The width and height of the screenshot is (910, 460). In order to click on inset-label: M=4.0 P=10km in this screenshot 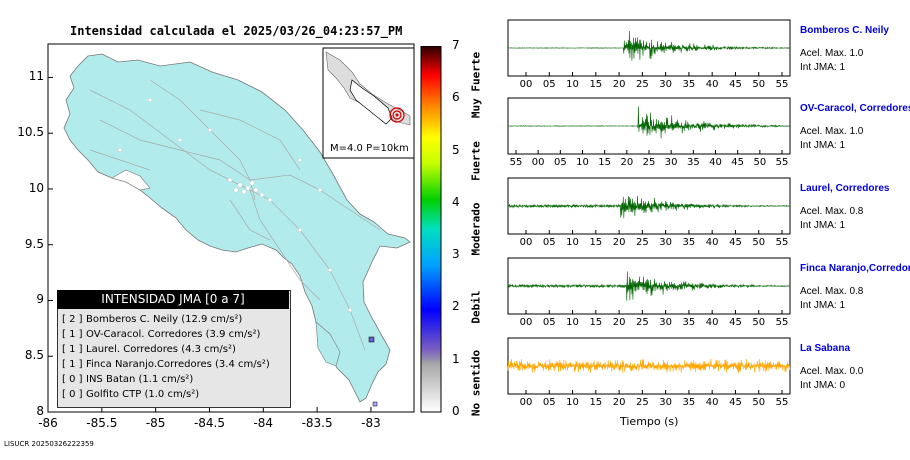, I will do `click(369, 148)`.